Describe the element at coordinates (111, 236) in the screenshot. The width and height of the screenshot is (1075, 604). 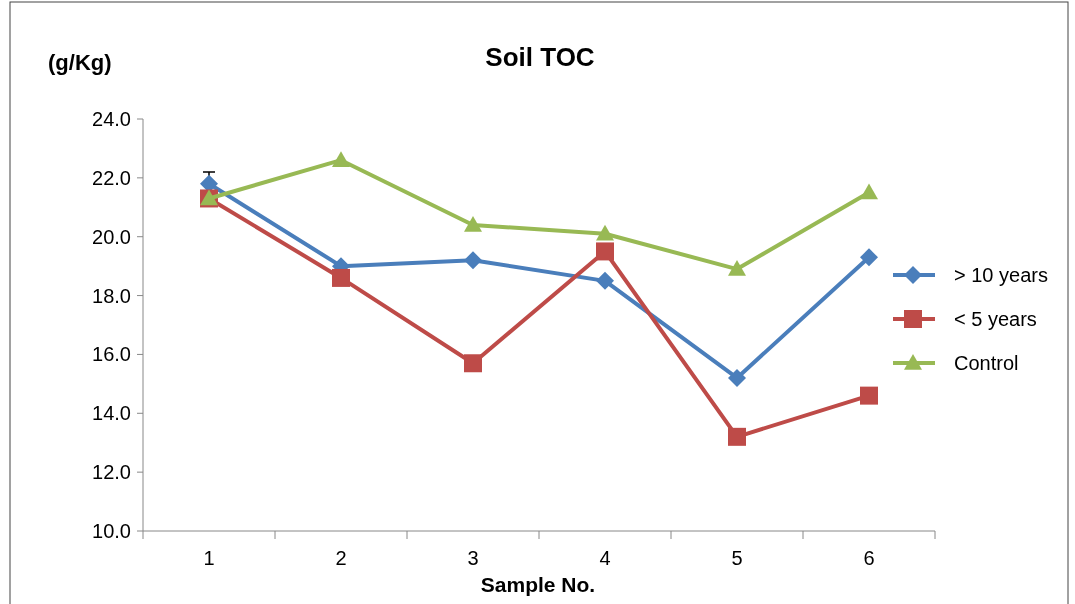
I see `y-tick-label: 20.0` at that location.